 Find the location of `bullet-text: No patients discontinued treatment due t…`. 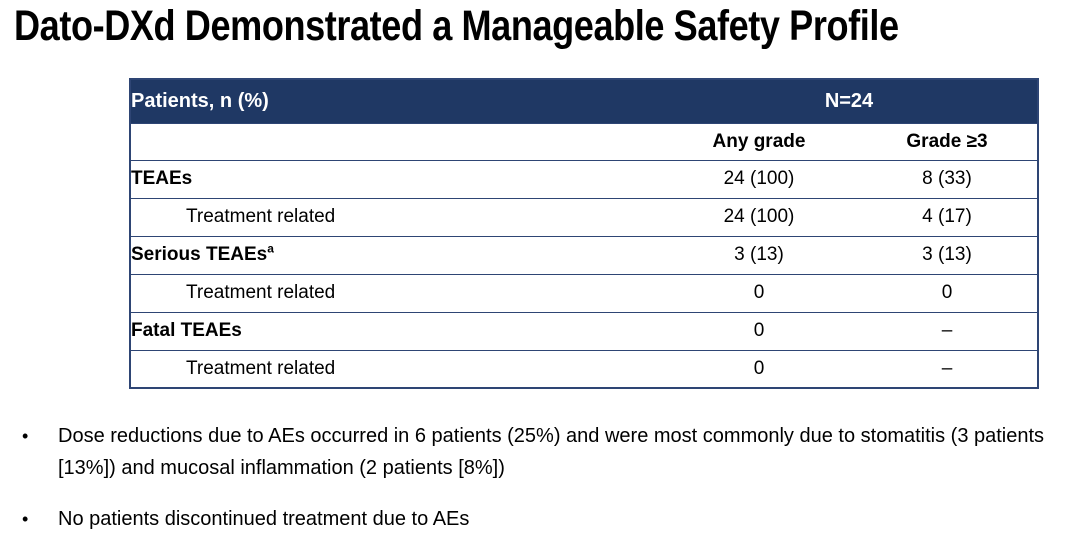

bullet-text: No patients discontinued treatment due t… is located at coordinates (264, 519).